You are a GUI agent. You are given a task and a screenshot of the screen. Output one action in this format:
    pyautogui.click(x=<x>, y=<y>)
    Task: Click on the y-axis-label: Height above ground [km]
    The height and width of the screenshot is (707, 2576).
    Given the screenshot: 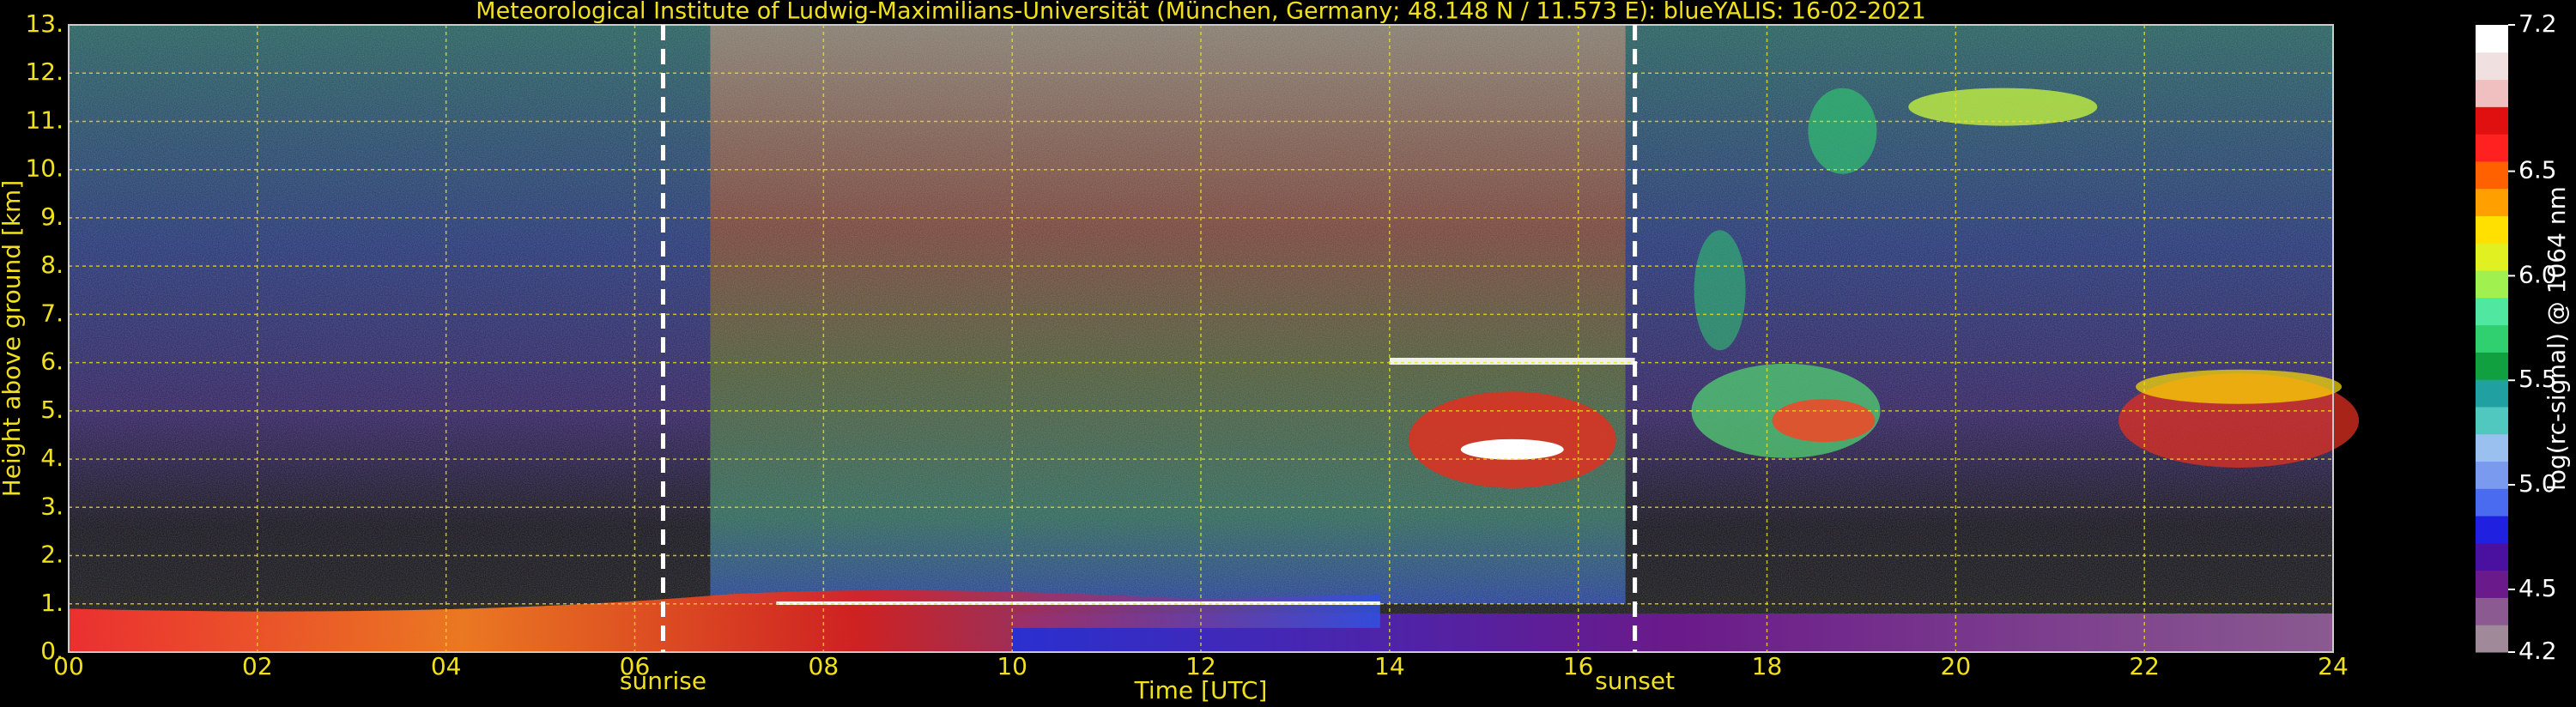 What is the action you would take?
    pyautogui.click(x=13, y=339)
    